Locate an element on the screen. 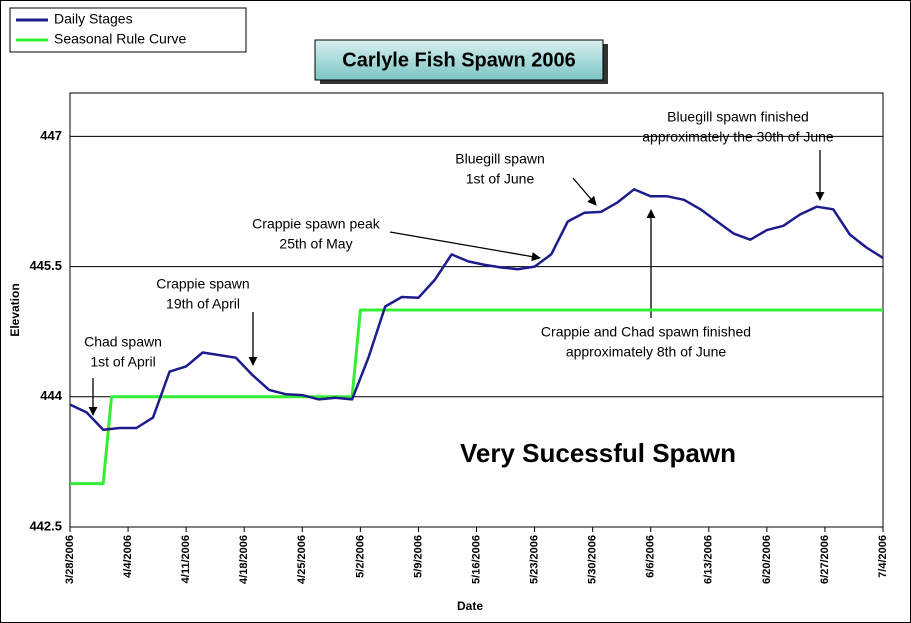  annotation: approximately 8th of June is located at coordinates (646, 352).